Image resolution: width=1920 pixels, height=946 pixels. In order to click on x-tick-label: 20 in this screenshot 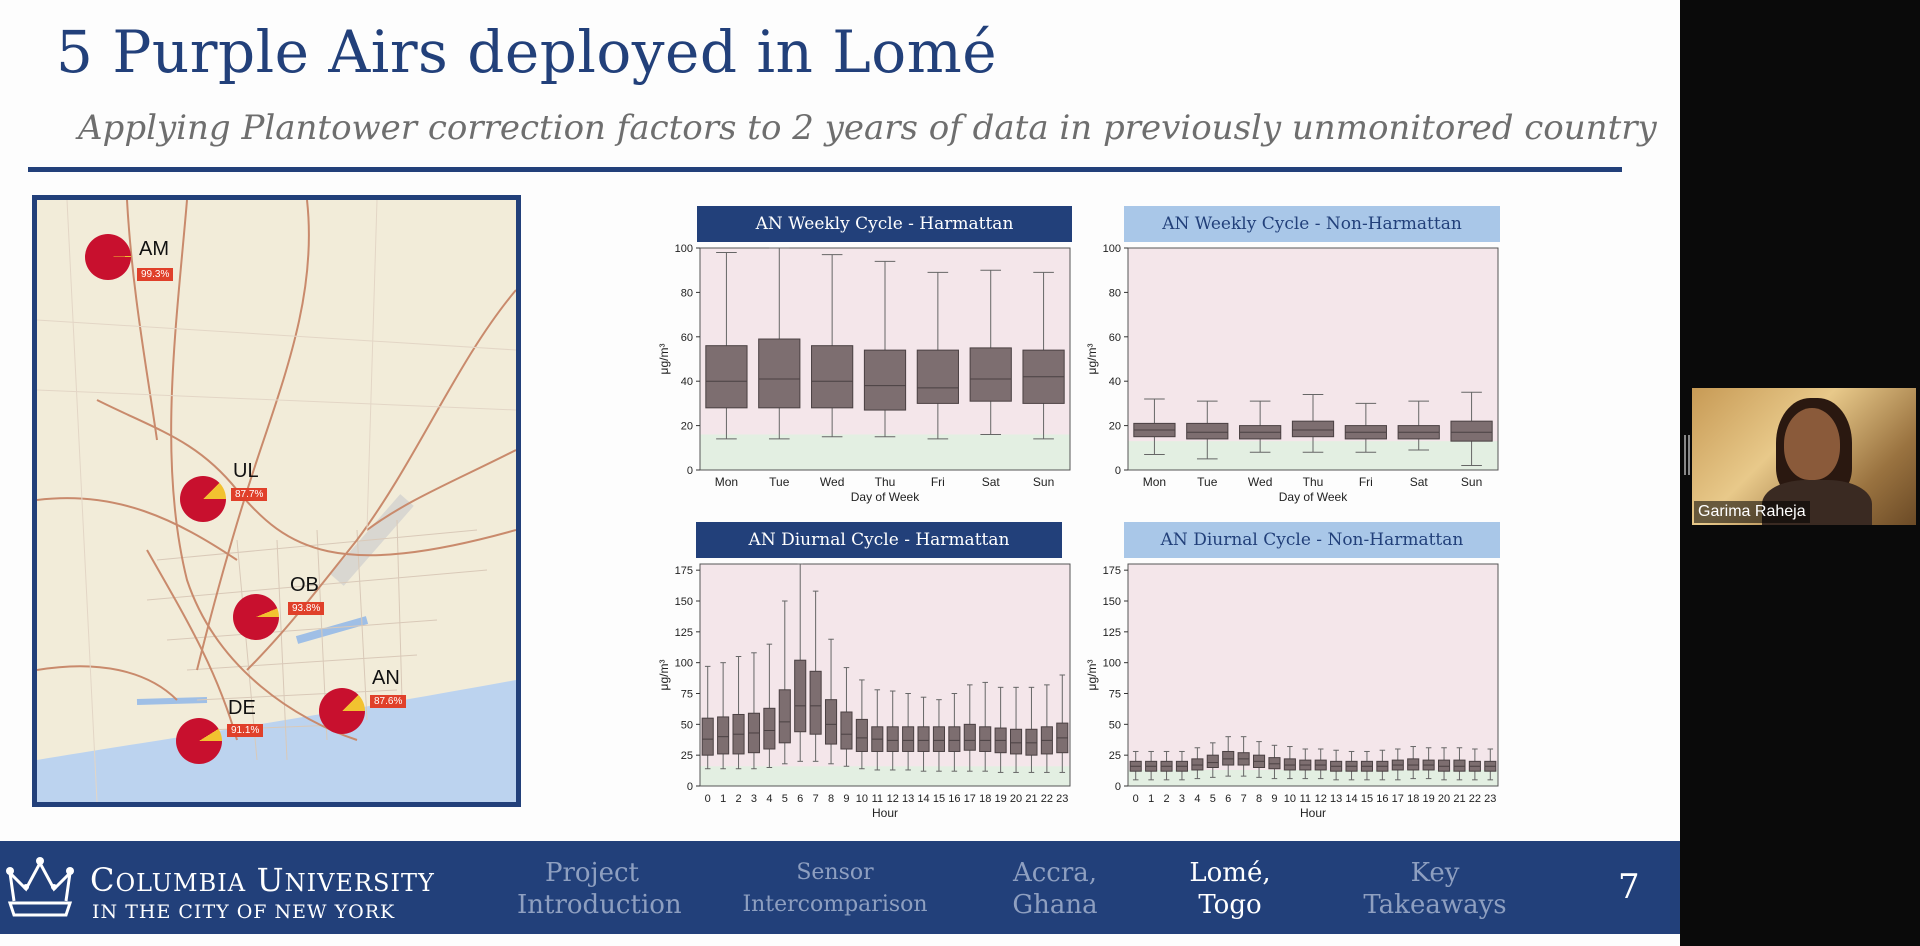, I will do `click(1444, 799)`.